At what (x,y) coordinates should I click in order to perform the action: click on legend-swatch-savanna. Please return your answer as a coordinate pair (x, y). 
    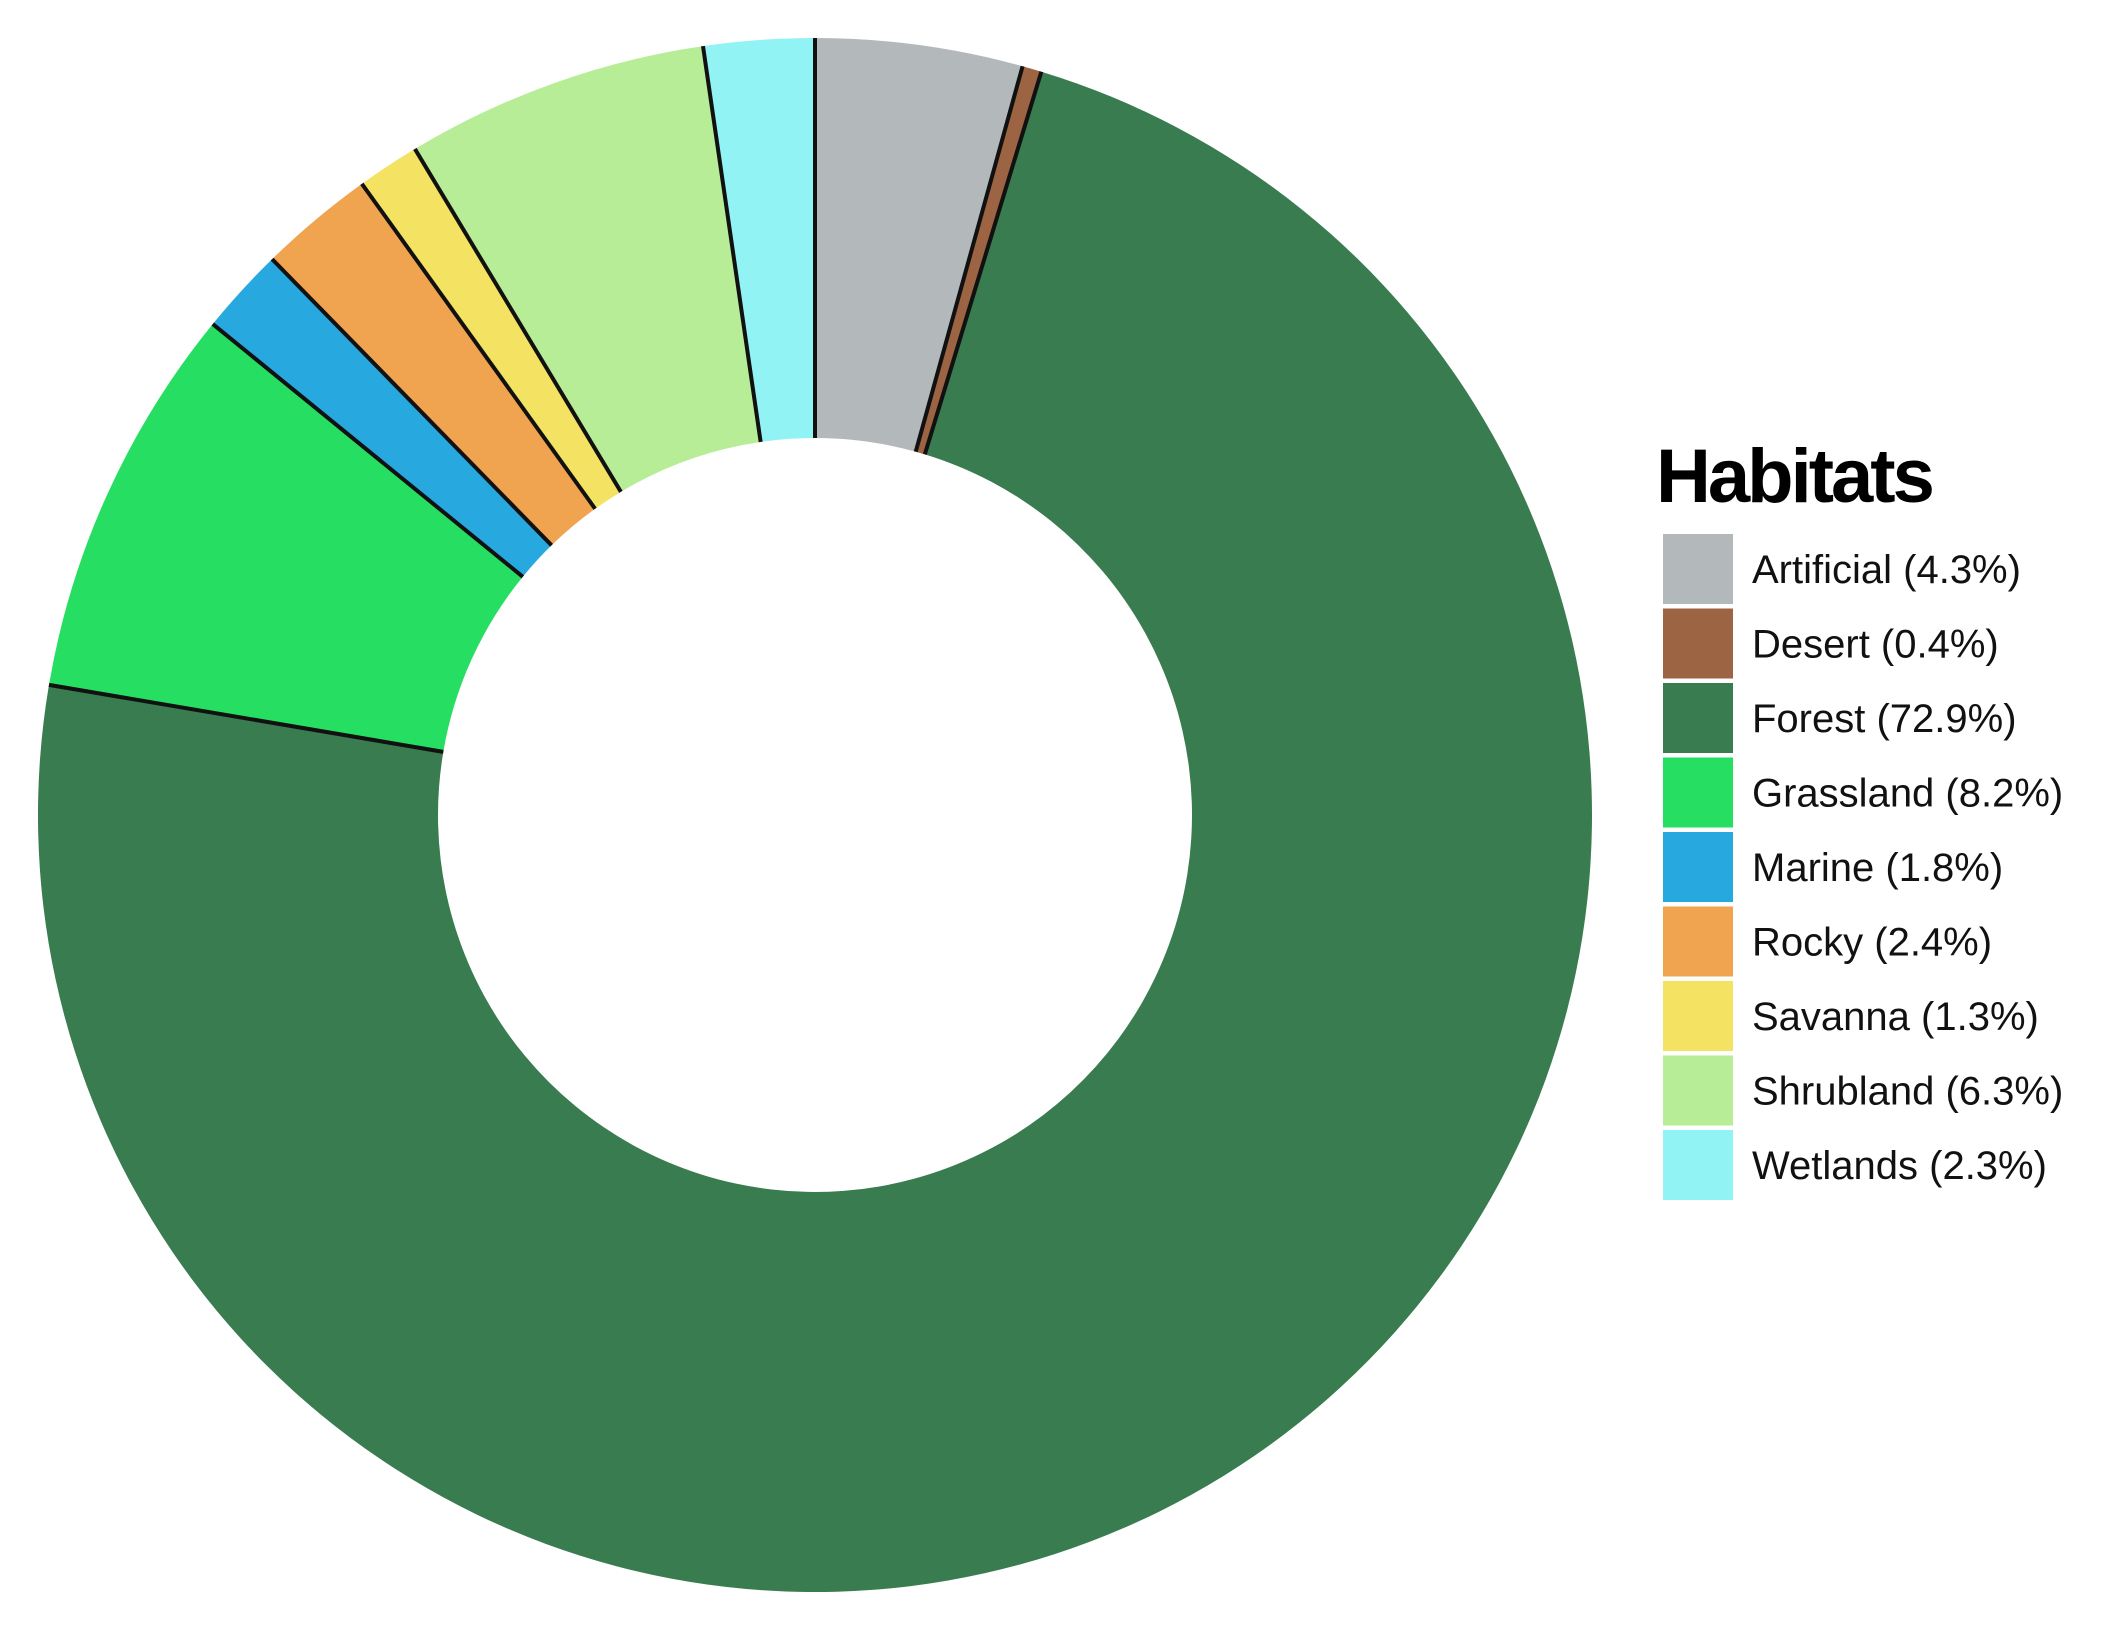
    Looking at the image, I should click on (1698, 1016).